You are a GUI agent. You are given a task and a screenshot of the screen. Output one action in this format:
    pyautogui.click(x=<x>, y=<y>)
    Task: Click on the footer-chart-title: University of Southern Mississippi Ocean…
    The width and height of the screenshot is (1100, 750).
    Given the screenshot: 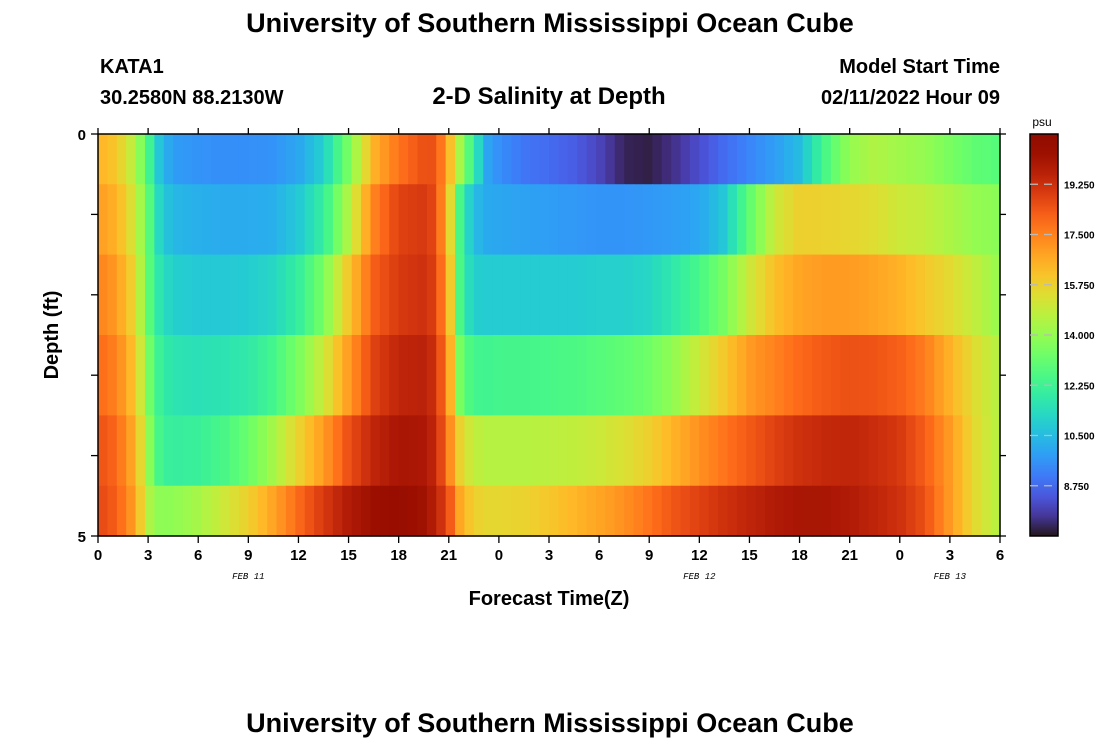 What is the action you would take?
    pyautogui.click(x=550, y=723)
    